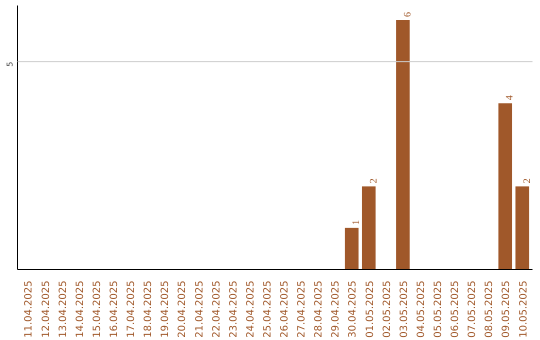 The image size is (540, 340). Describe the element at coordinates (285, 309) in the screenshot. I see `x-tick-label: 26.04.2025` at that location.